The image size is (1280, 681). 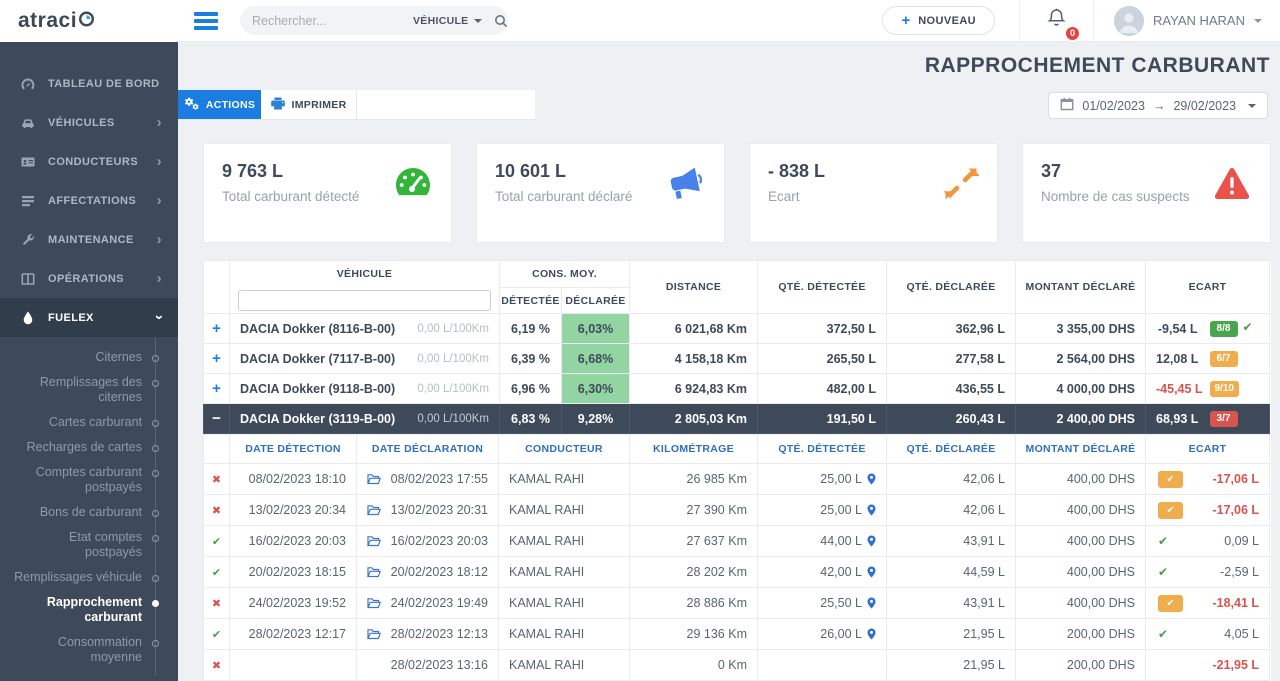 What do you see at coordinates (822, 665) in the screenshot?
I see `qte-detectee` at bounding box center [822, 665].